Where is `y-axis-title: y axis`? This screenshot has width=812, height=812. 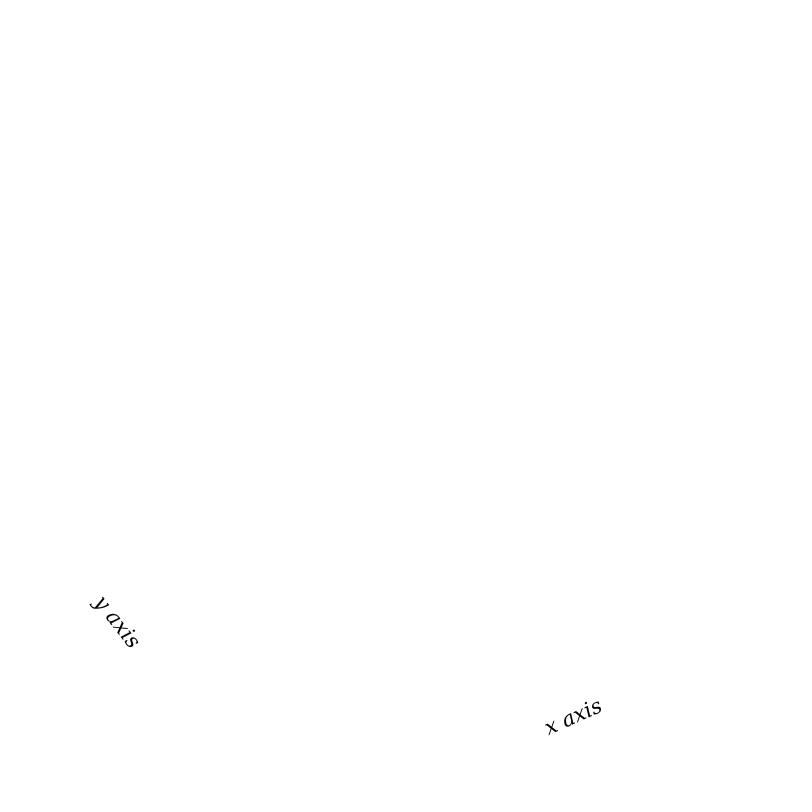
y-axis-title: y axis is located at coordinates (117, 621).